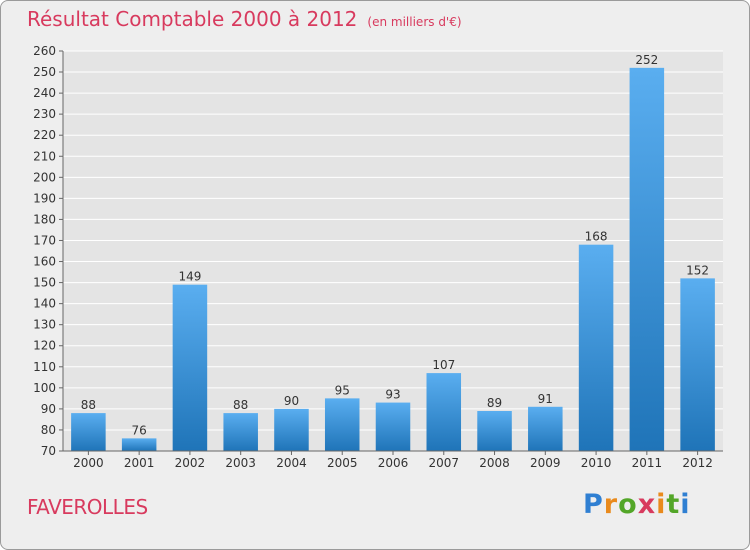 The height and width of the screenshot is (550, 750). What do you see at coordinates (291, 401) in the screenshot?
I see `data-label-2004: 90` at bounding box center [291, 401].